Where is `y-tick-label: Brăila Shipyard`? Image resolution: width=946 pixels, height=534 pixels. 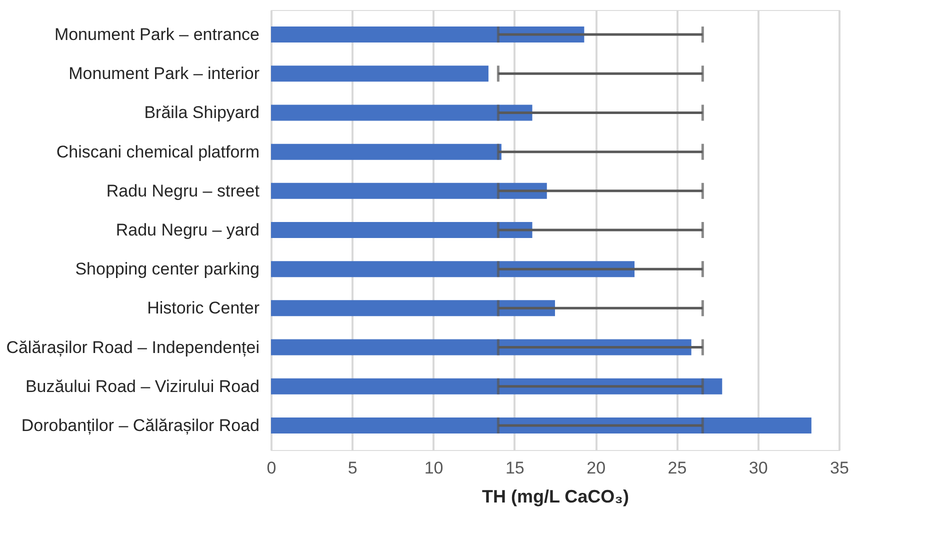 y-tick-label: Brăila Shipyard is located at coordinates (202, 112).